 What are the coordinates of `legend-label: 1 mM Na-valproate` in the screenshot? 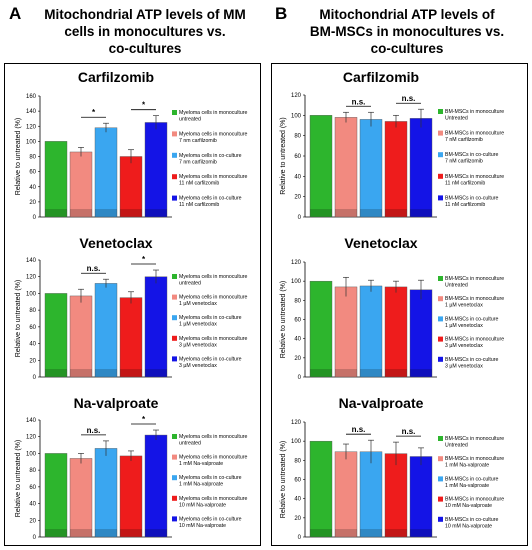 It's located at (467, 486).